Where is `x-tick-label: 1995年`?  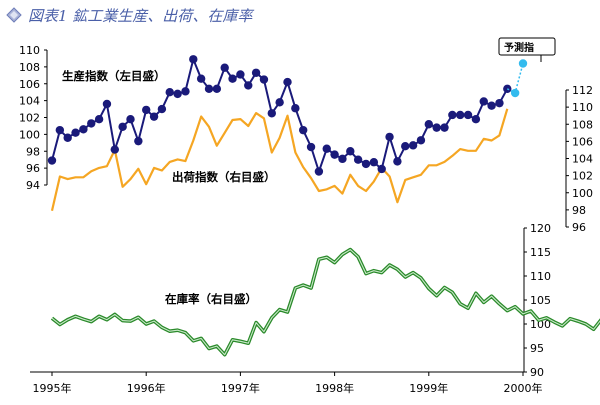 x-tick-label: 1995年 is located at coordinates (52, 388).